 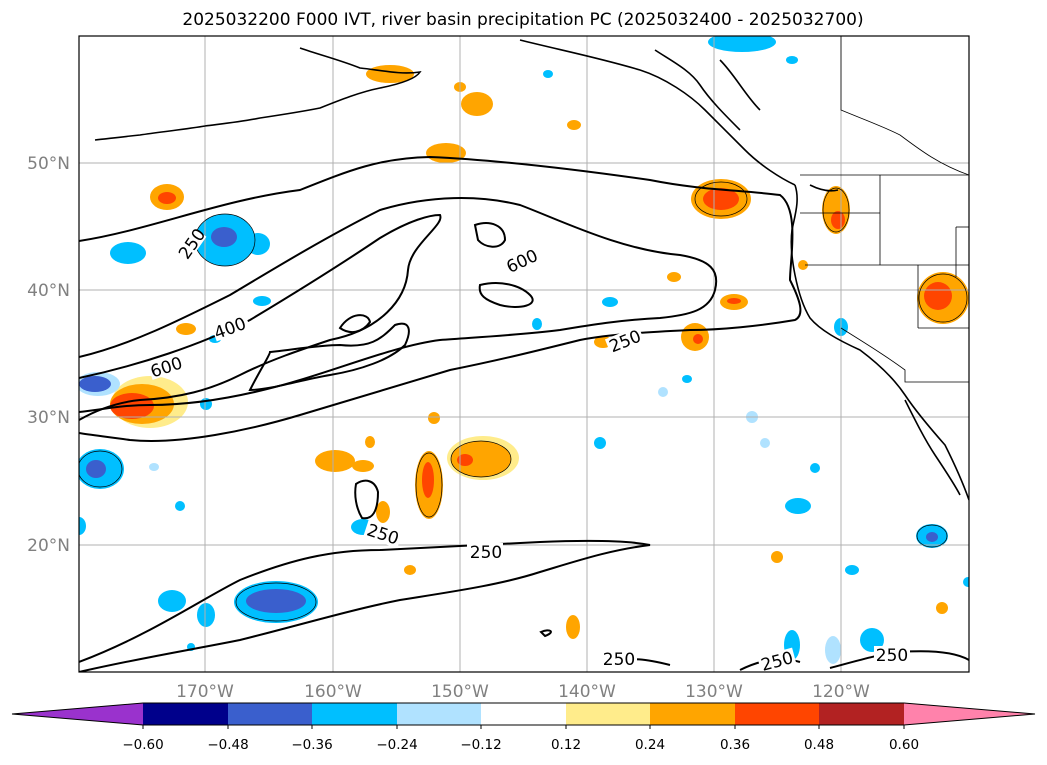 What do you see at coordinates (819, 745) in the screenshot?
I see `colorbar-tick-label: 0.48` at bounding box center [819, 745].